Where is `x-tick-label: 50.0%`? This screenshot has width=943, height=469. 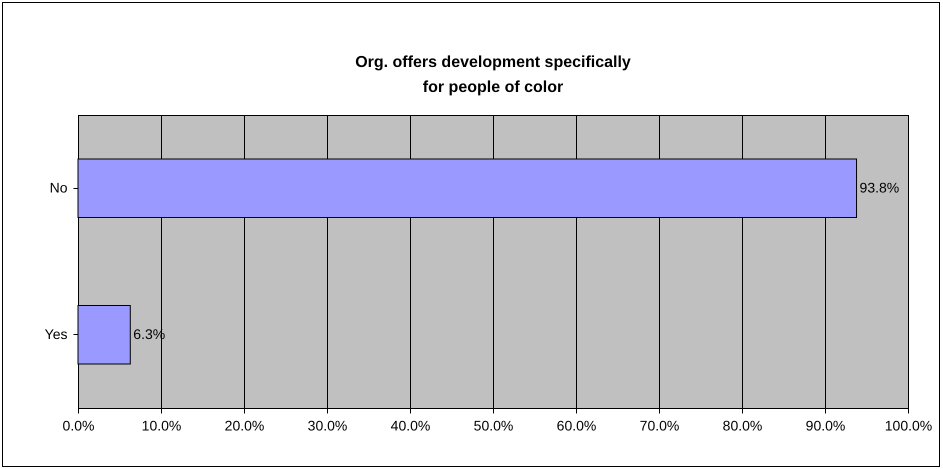 x-tick-label: 50.0% is located at coordinates (494, 426).